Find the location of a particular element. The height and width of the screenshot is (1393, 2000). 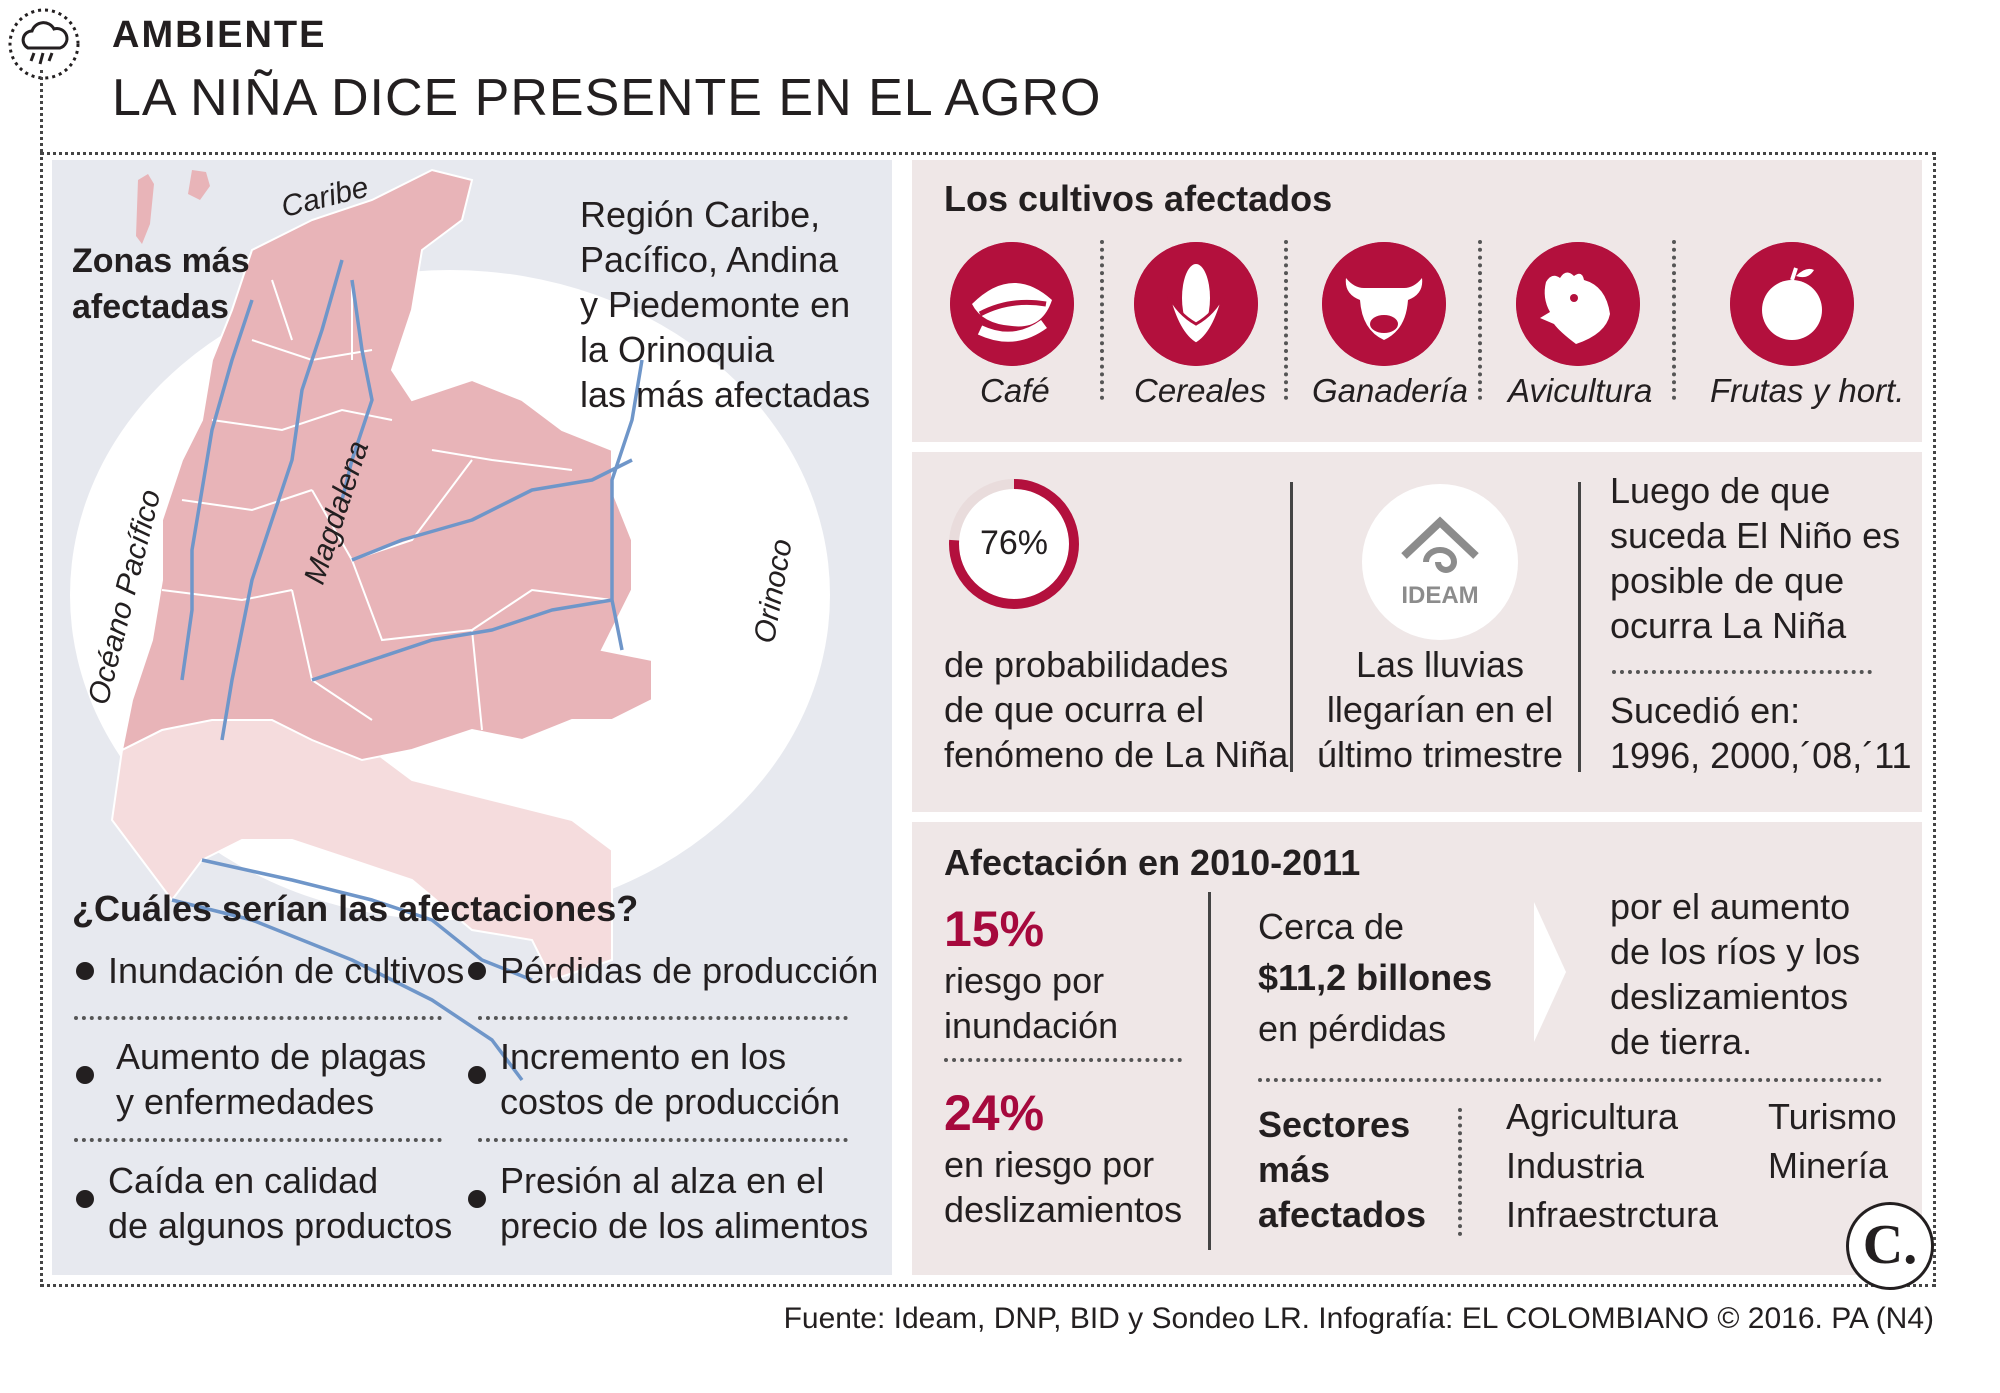

coffee-bean-icon is located at coordinates (1012, 304).